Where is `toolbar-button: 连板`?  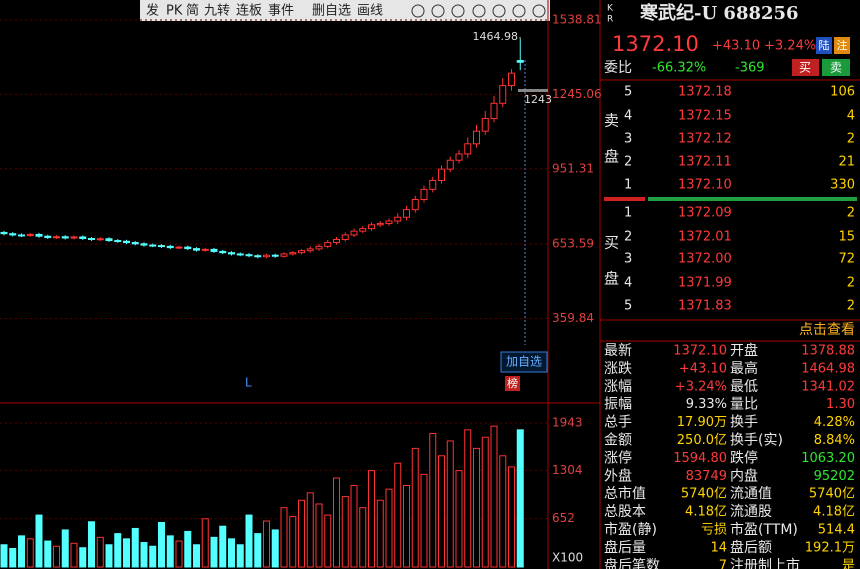
toolbar-button: 连板 is located at coordinates (249, 11).